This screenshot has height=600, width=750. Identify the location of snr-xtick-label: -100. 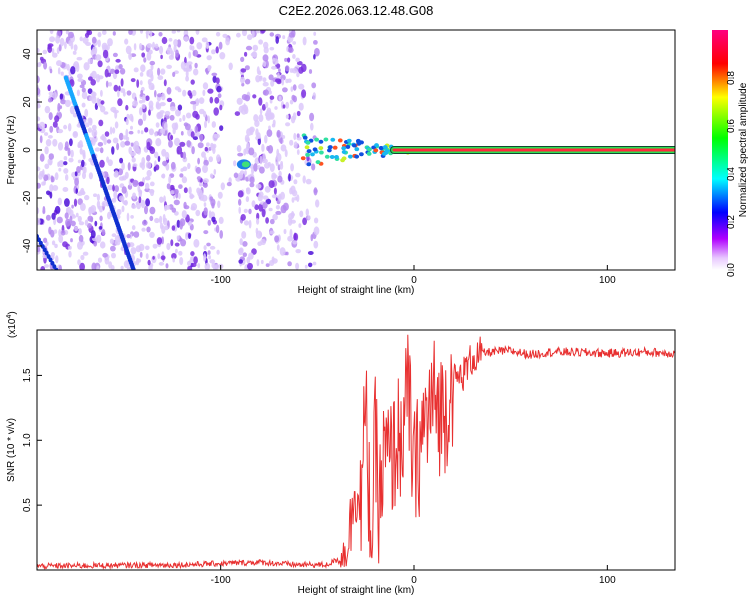
(221, 580).